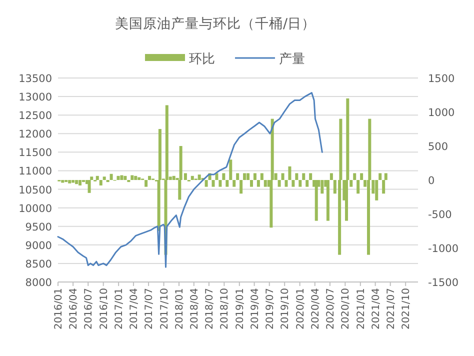 This screenshot has width=474, height=356. I want to click on x-tick-label: 2016/07, so click(89, 309).